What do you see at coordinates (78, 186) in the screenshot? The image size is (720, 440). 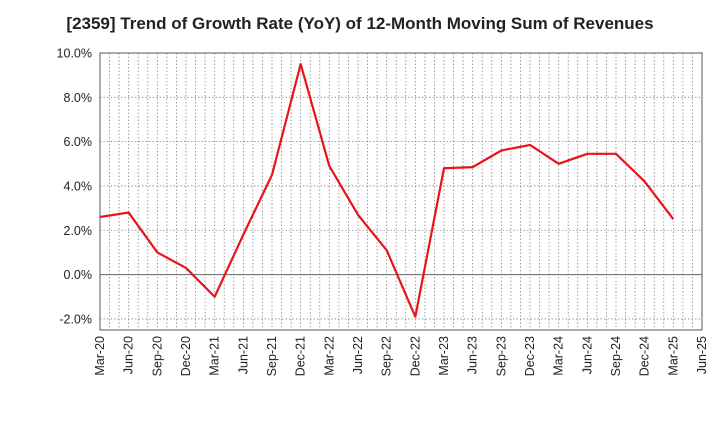 I see `y-tick-label: 4.0%` at bounding box center [78, 186].